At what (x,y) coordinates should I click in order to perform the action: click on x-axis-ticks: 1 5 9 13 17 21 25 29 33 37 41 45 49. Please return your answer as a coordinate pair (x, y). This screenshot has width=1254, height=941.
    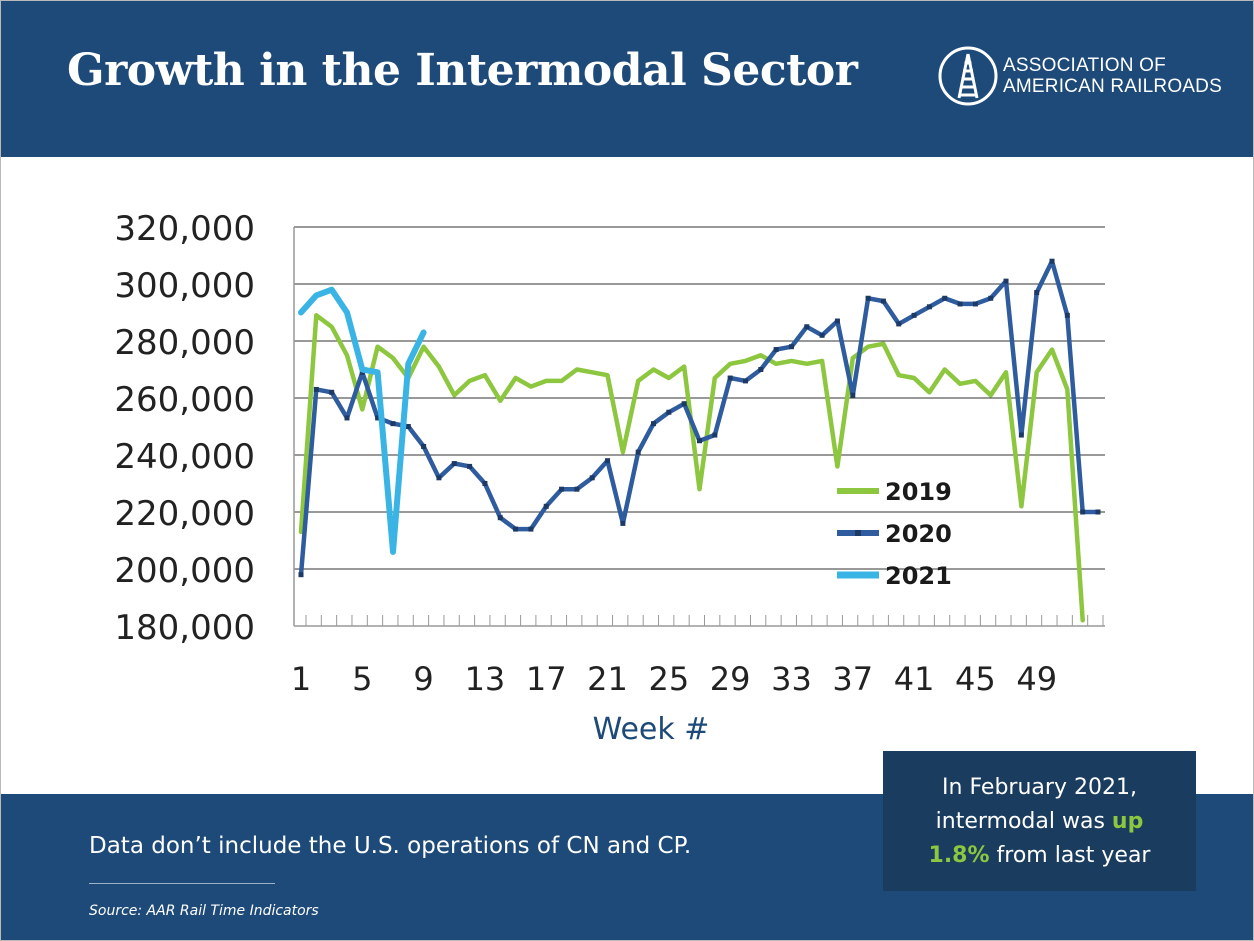
    Looking at the image, I should click on (674, 679).